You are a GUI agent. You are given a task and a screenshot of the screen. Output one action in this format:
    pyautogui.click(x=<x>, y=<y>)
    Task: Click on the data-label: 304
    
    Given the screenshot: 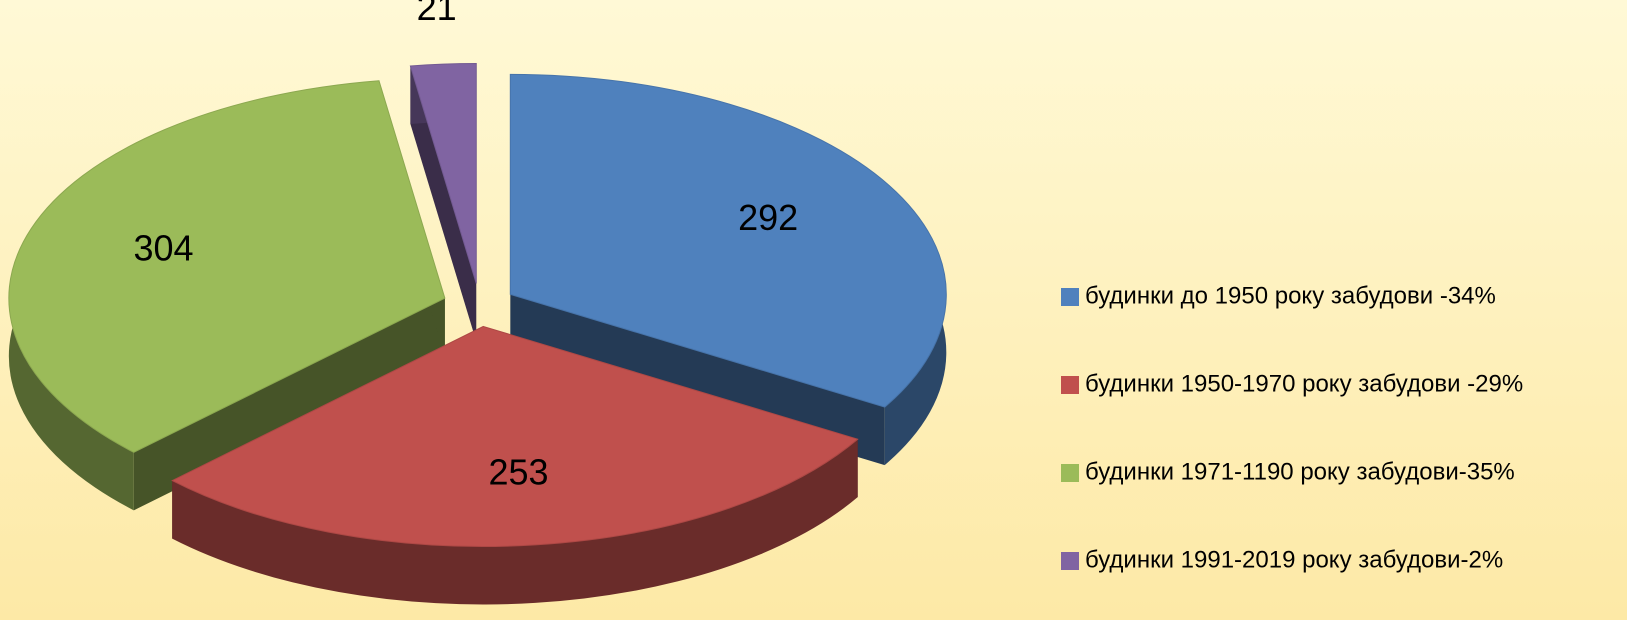 What is the action you would take?
    pyautogui.click(x=164, y=247)
    